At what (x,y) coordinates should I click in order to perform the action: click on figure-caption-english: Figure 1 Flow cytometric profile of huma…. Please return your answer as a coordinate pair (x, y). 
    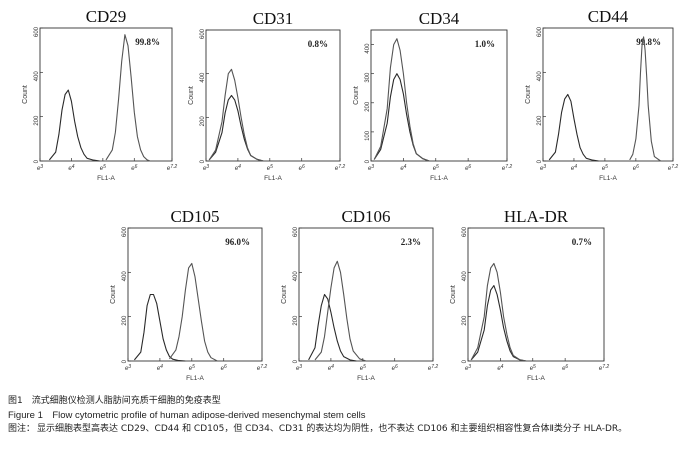
    Looking at the image, I should click on (186, 415).